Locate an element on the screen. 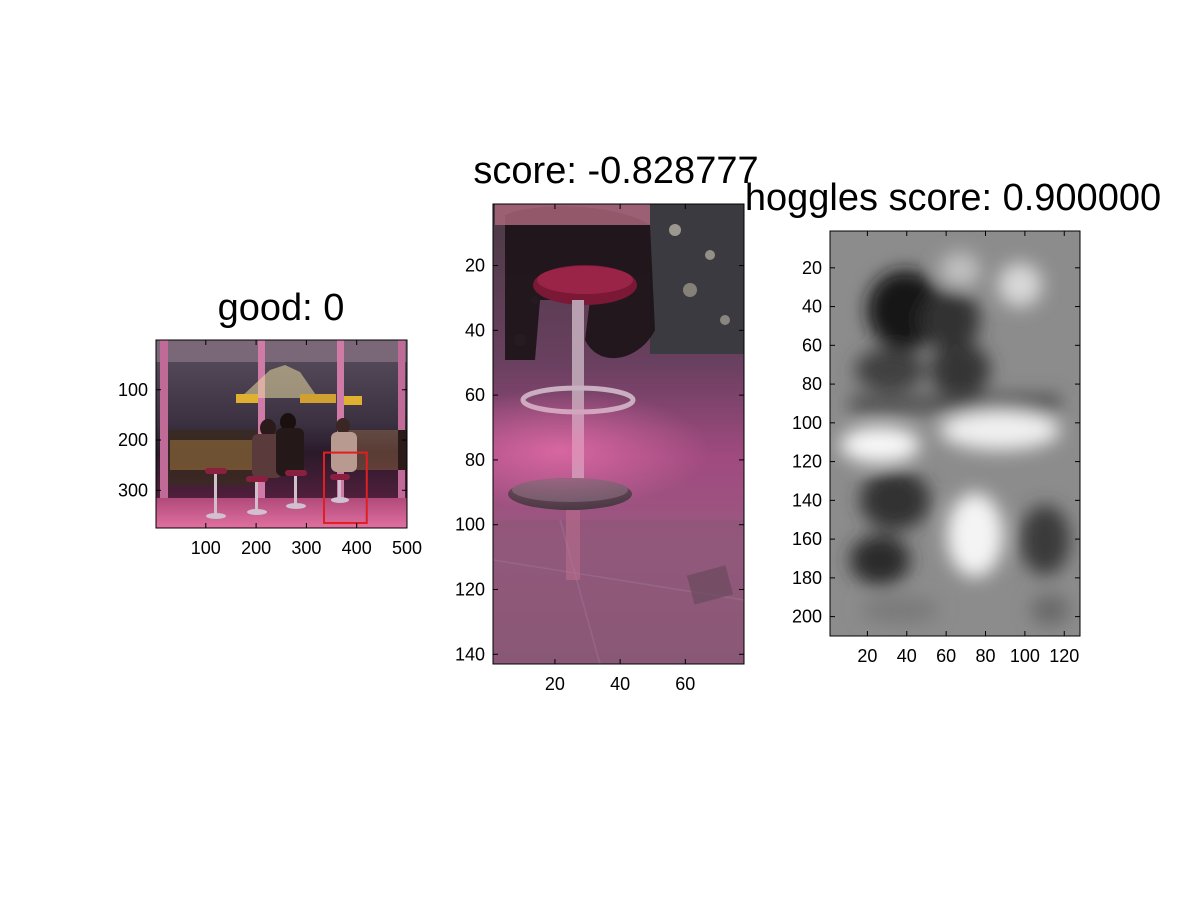 The image size is (1200, 900). panel-1-title: good: 0 is located at coordinates (281, 308).